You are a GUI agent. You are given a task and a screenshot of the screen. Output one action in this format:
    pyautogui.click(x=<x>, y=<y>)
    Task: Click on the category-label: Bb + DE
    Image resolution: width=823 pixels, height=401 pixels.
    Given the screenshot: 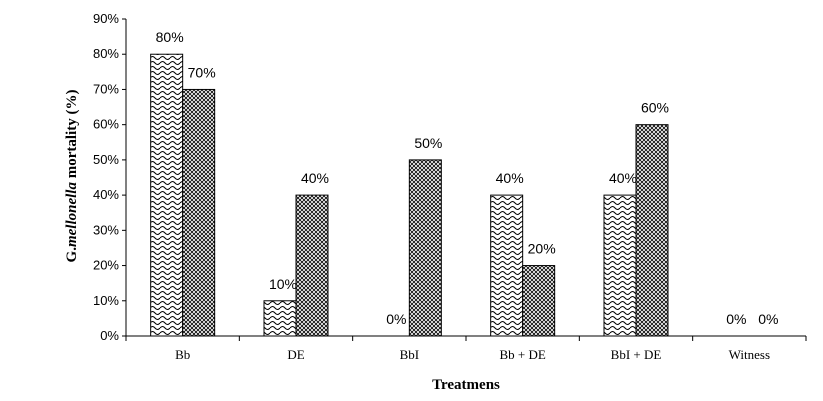 What is the action you would take?
    pyautogui.click(x=522, y=354)
    